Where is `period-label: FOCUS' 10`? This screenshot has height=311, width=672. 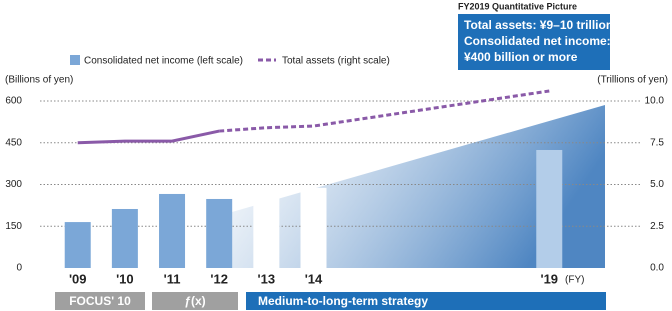
period-label: FOCUS' 10 is located at coordinates (100, 301).